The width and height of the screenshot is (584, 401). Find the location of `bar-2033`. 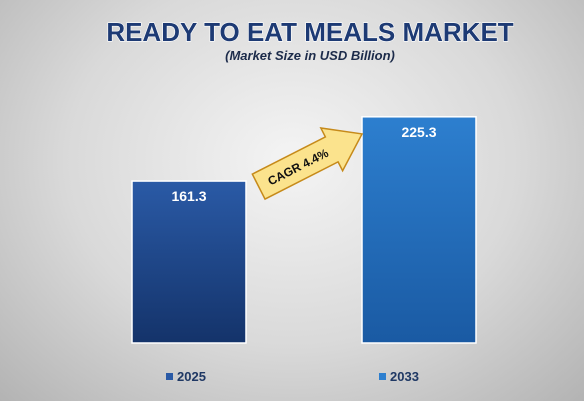

bar-2033 is located at coordinates (419, 230).